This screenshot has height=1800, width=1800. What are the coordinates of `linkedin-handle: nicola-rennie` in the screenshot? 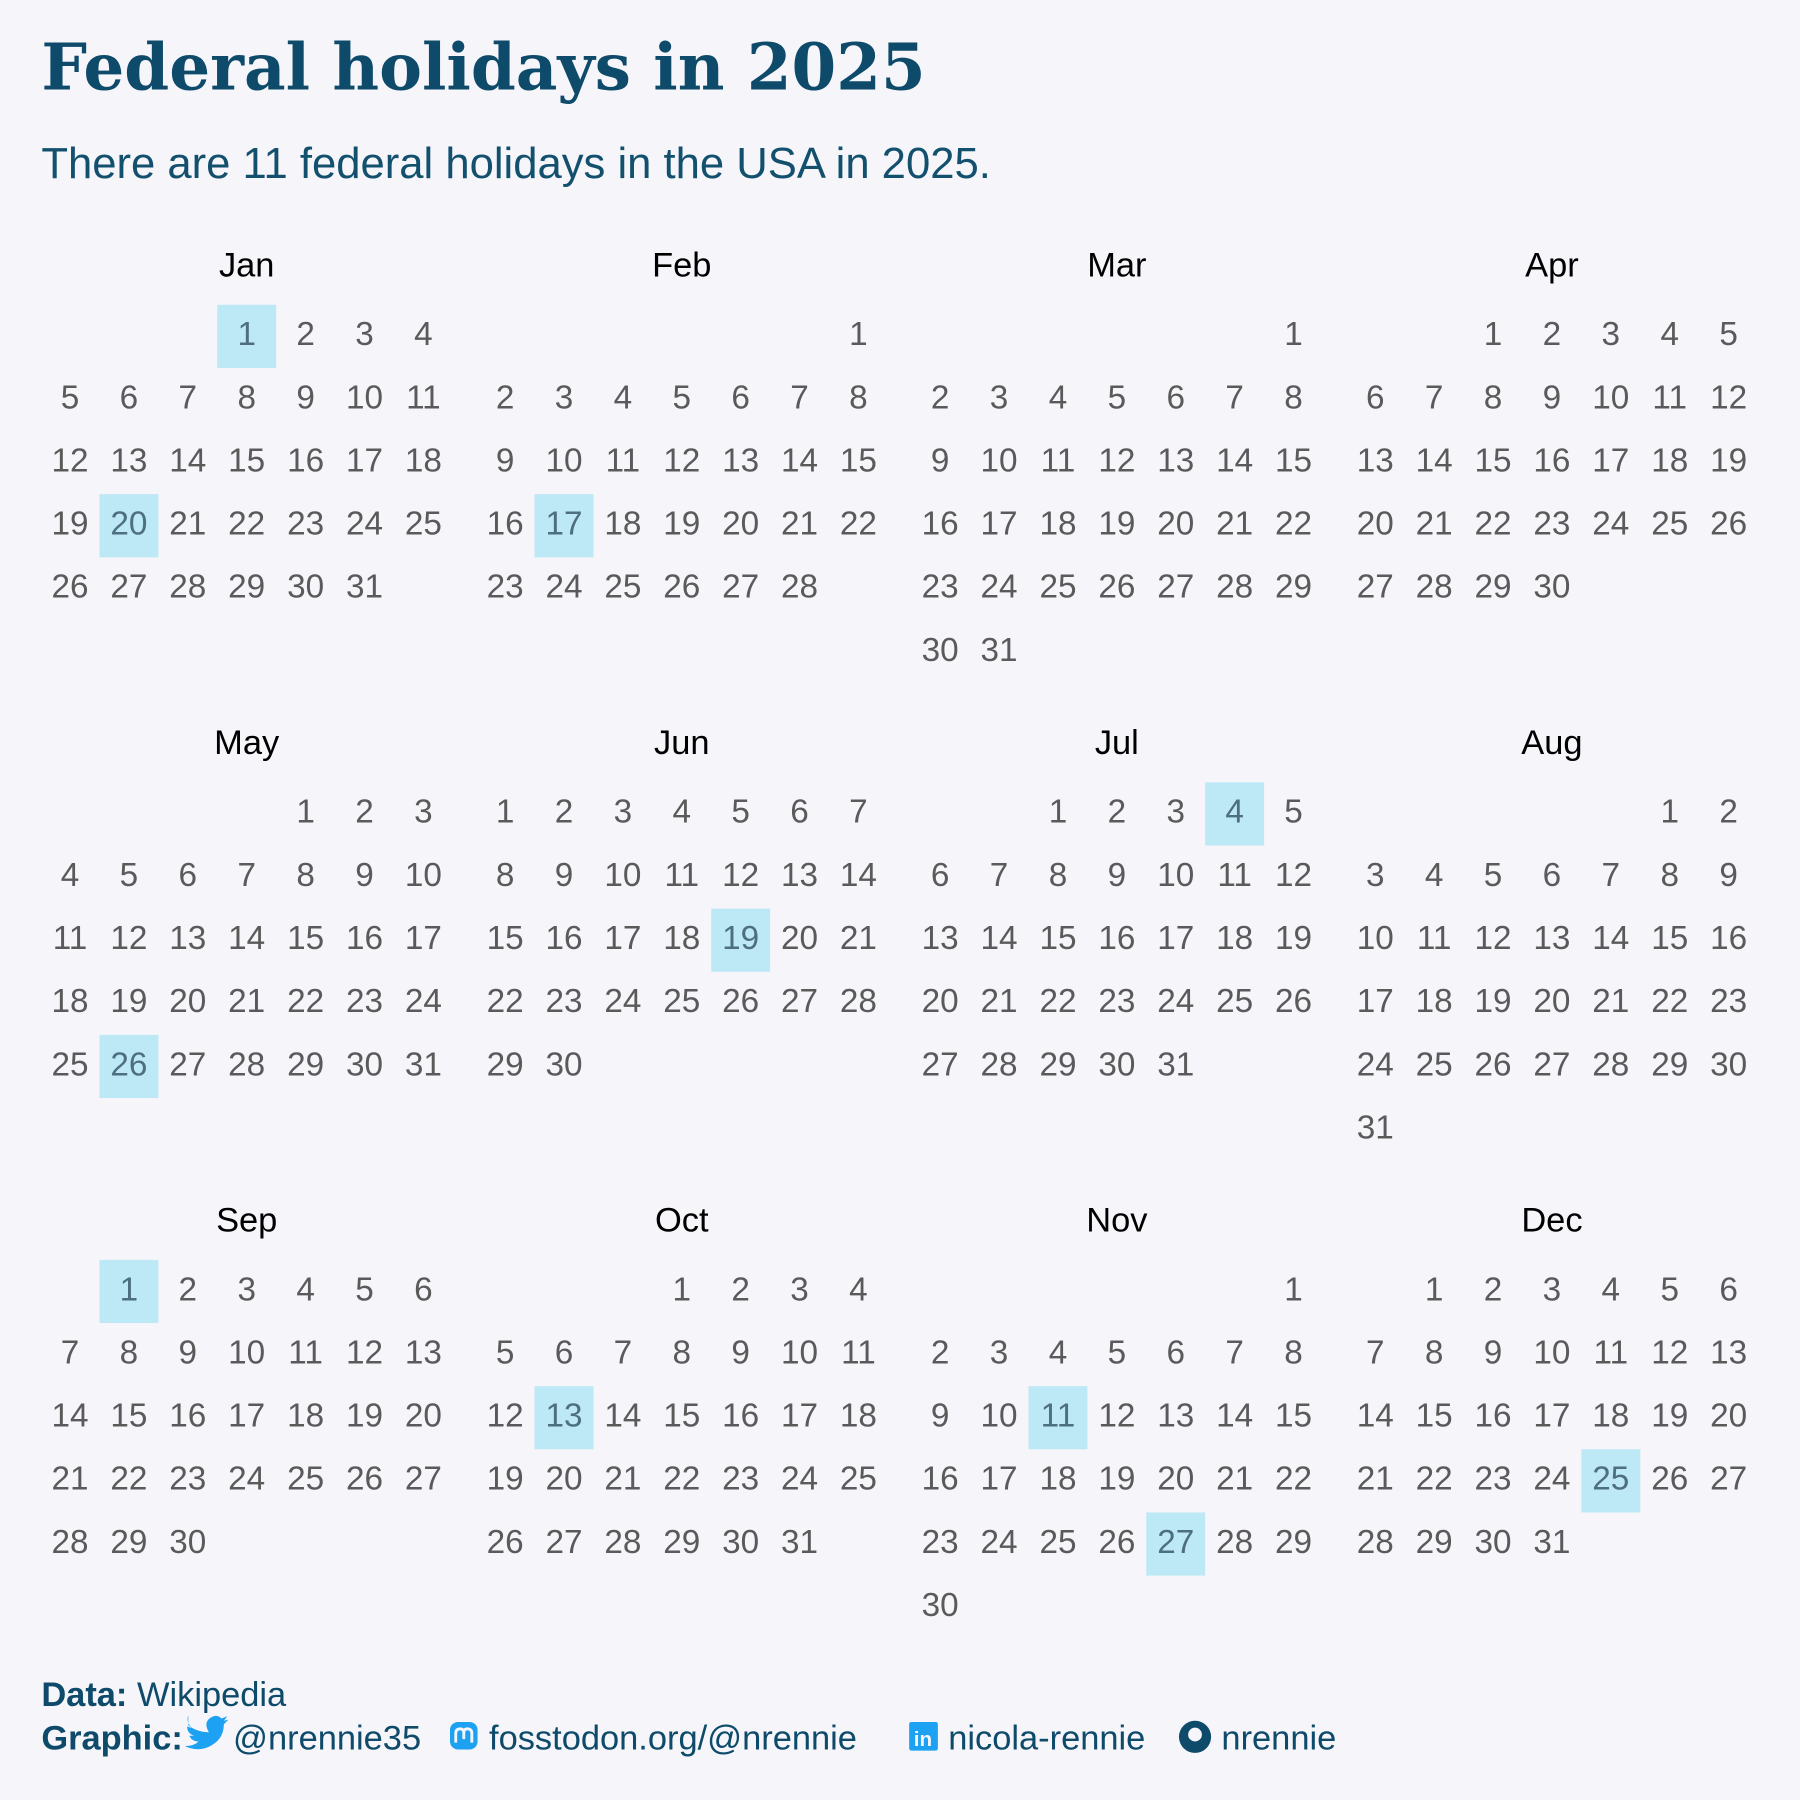 It's located at (1046, 1738).